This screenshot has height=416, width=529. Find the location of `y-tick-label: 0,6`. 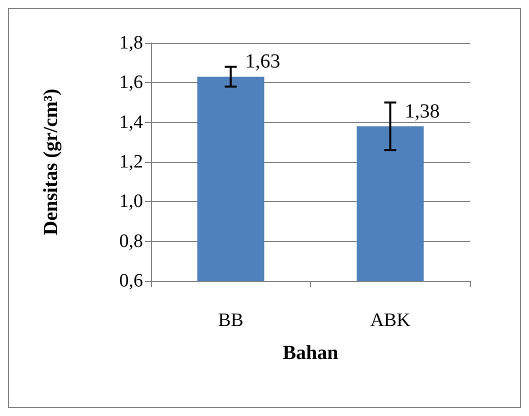

y-tick-label: 0,6 is located at coordinates (131, 281).